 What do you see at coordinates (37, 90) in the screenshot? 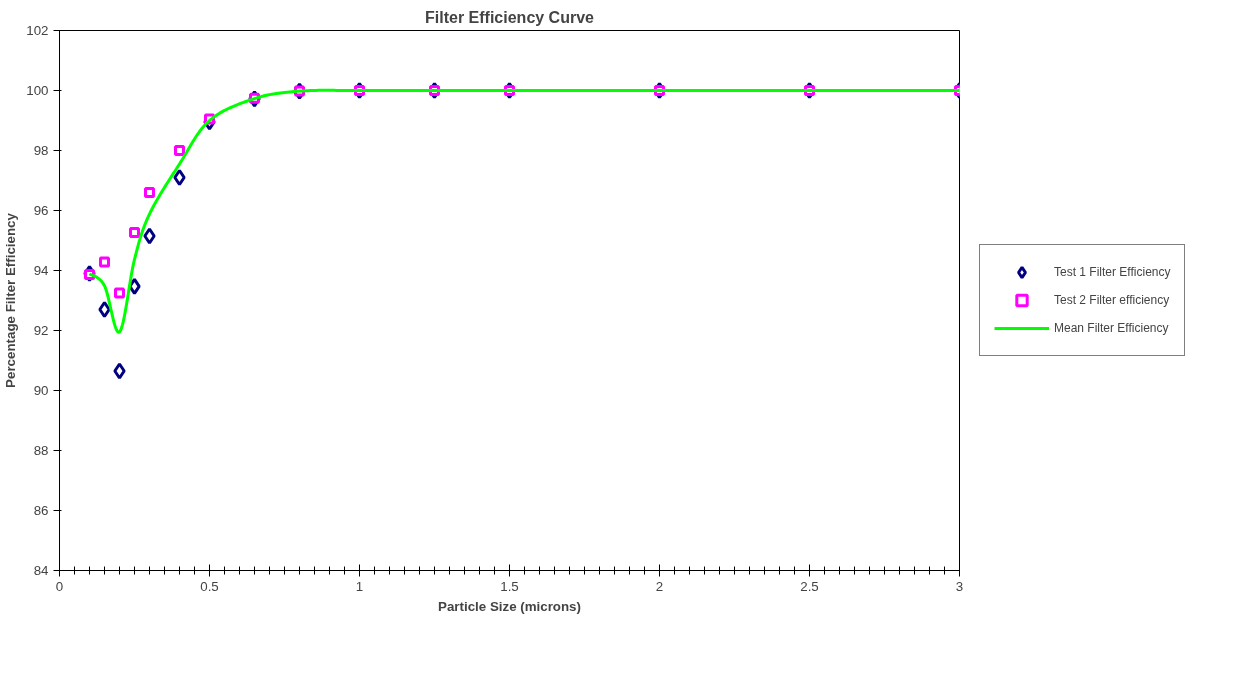
I see `y-tick-label: 100` at bounding box center [37, 90].